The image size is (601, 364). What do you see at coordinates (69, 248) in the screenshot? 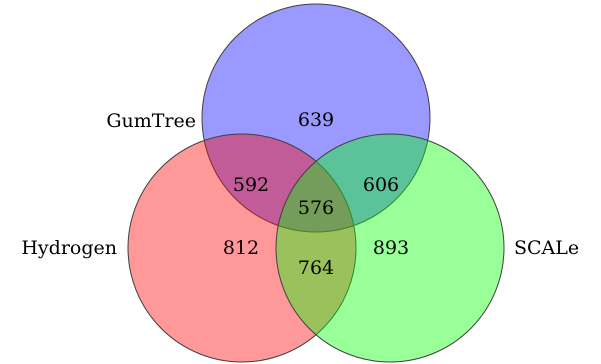
I see `hydrogen-label: Hydrogen` at bounding box center [69, 248].